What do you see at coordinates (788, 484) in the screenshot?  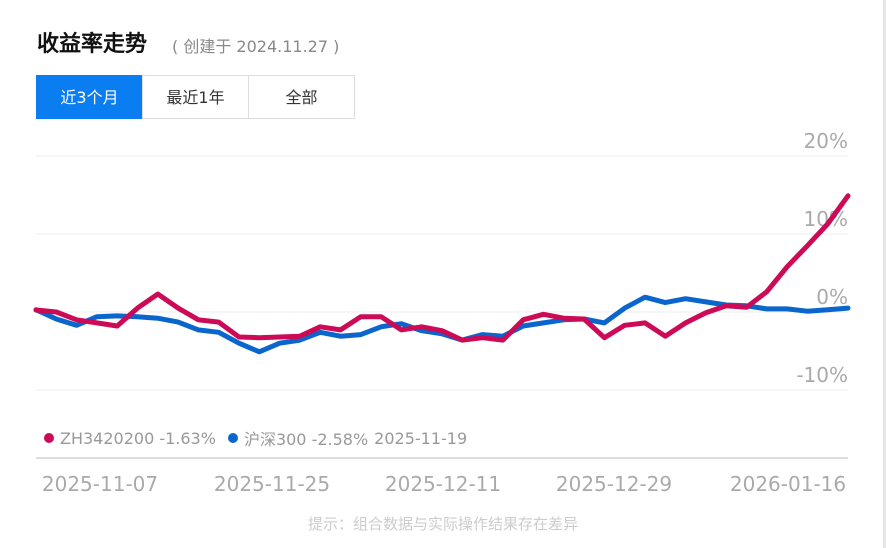 I see `x-tick-label: 2026-01-16` at bounding box center [788, 484].